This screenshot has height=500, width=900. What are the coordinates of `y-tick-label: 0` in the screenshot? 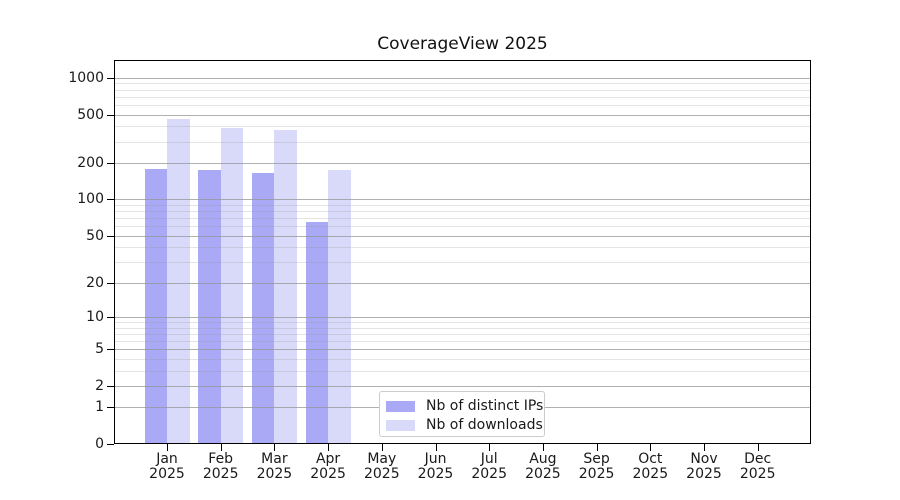 It's located at (99, 444).